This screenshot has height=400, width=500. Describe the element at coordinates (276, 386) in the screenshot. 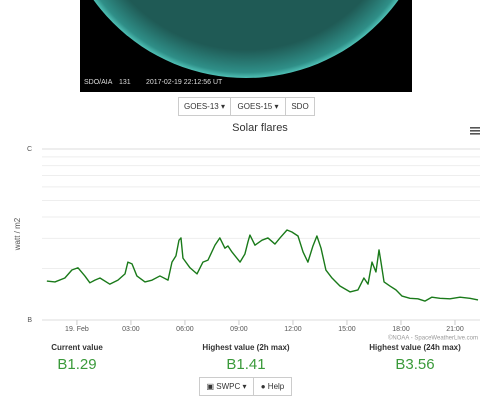

I see `button-label: Help` at that location.